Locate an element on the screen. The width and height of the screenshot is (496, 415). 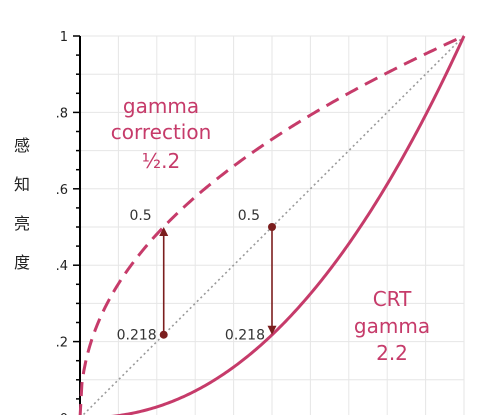
y-tick-label: .4 is located at coordinates (62, 266).